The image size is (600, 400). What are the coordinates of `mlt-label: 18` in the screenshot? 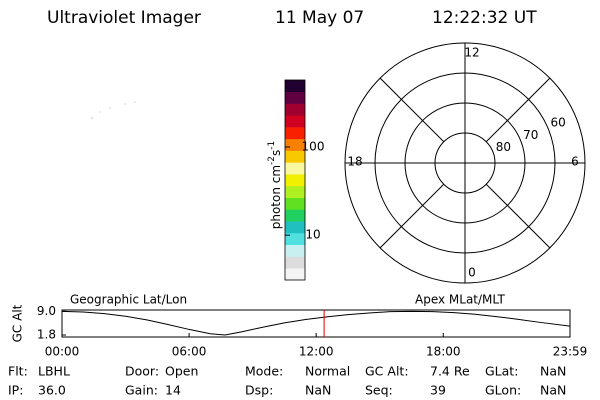 It's located at (354, 162).